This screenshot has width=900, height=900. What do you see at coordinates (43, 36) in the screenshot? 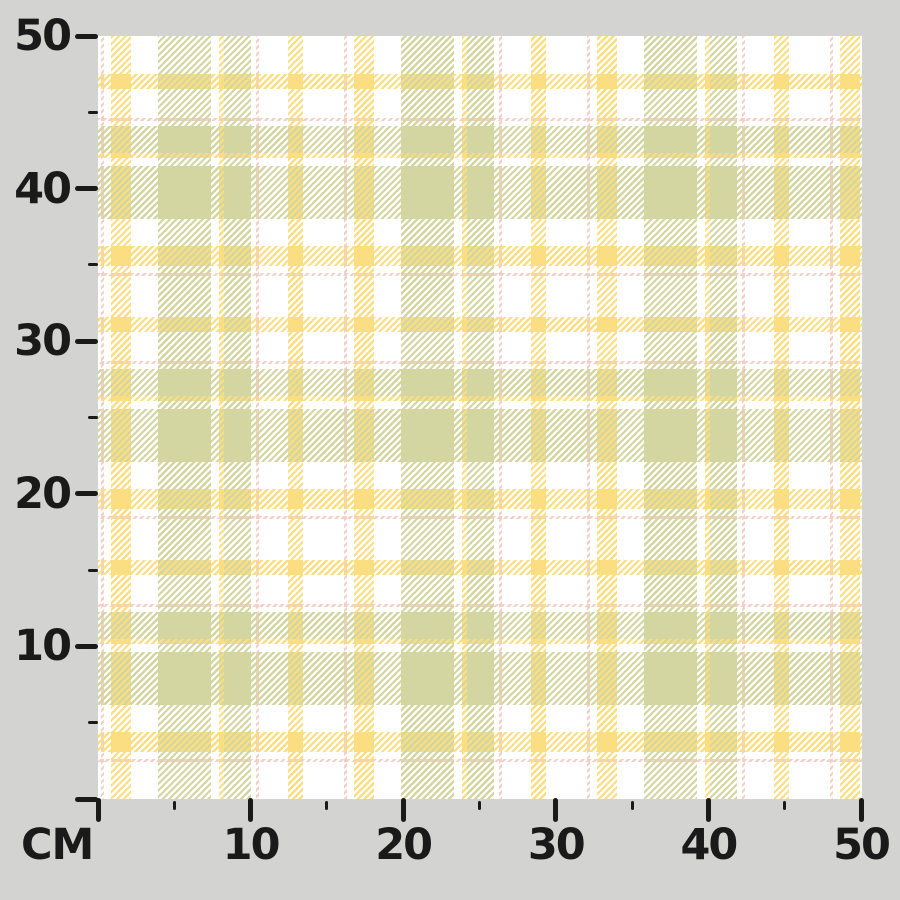
I see `y-axis-label: 50` at bounding box center [43, 36].